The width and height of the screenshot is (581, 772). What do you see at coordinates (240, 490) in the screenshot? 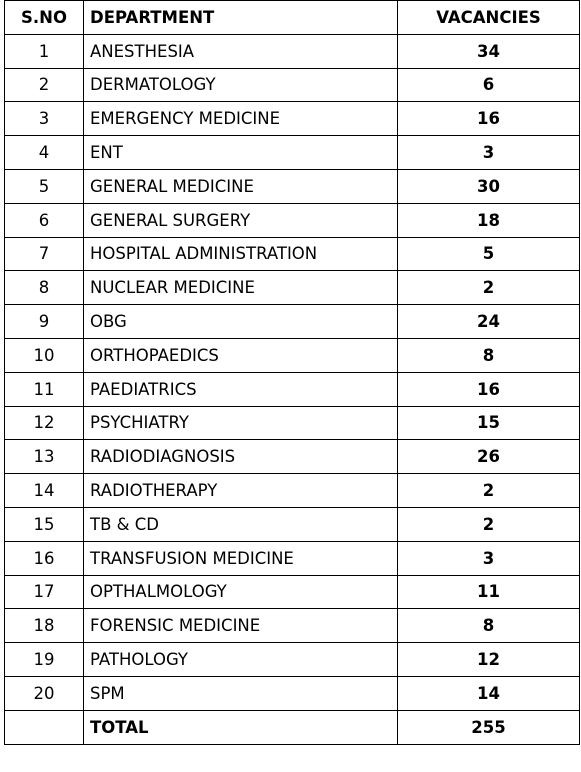
I see `row-department: RADIOTHERAPY` at bounding box center [240, 490].